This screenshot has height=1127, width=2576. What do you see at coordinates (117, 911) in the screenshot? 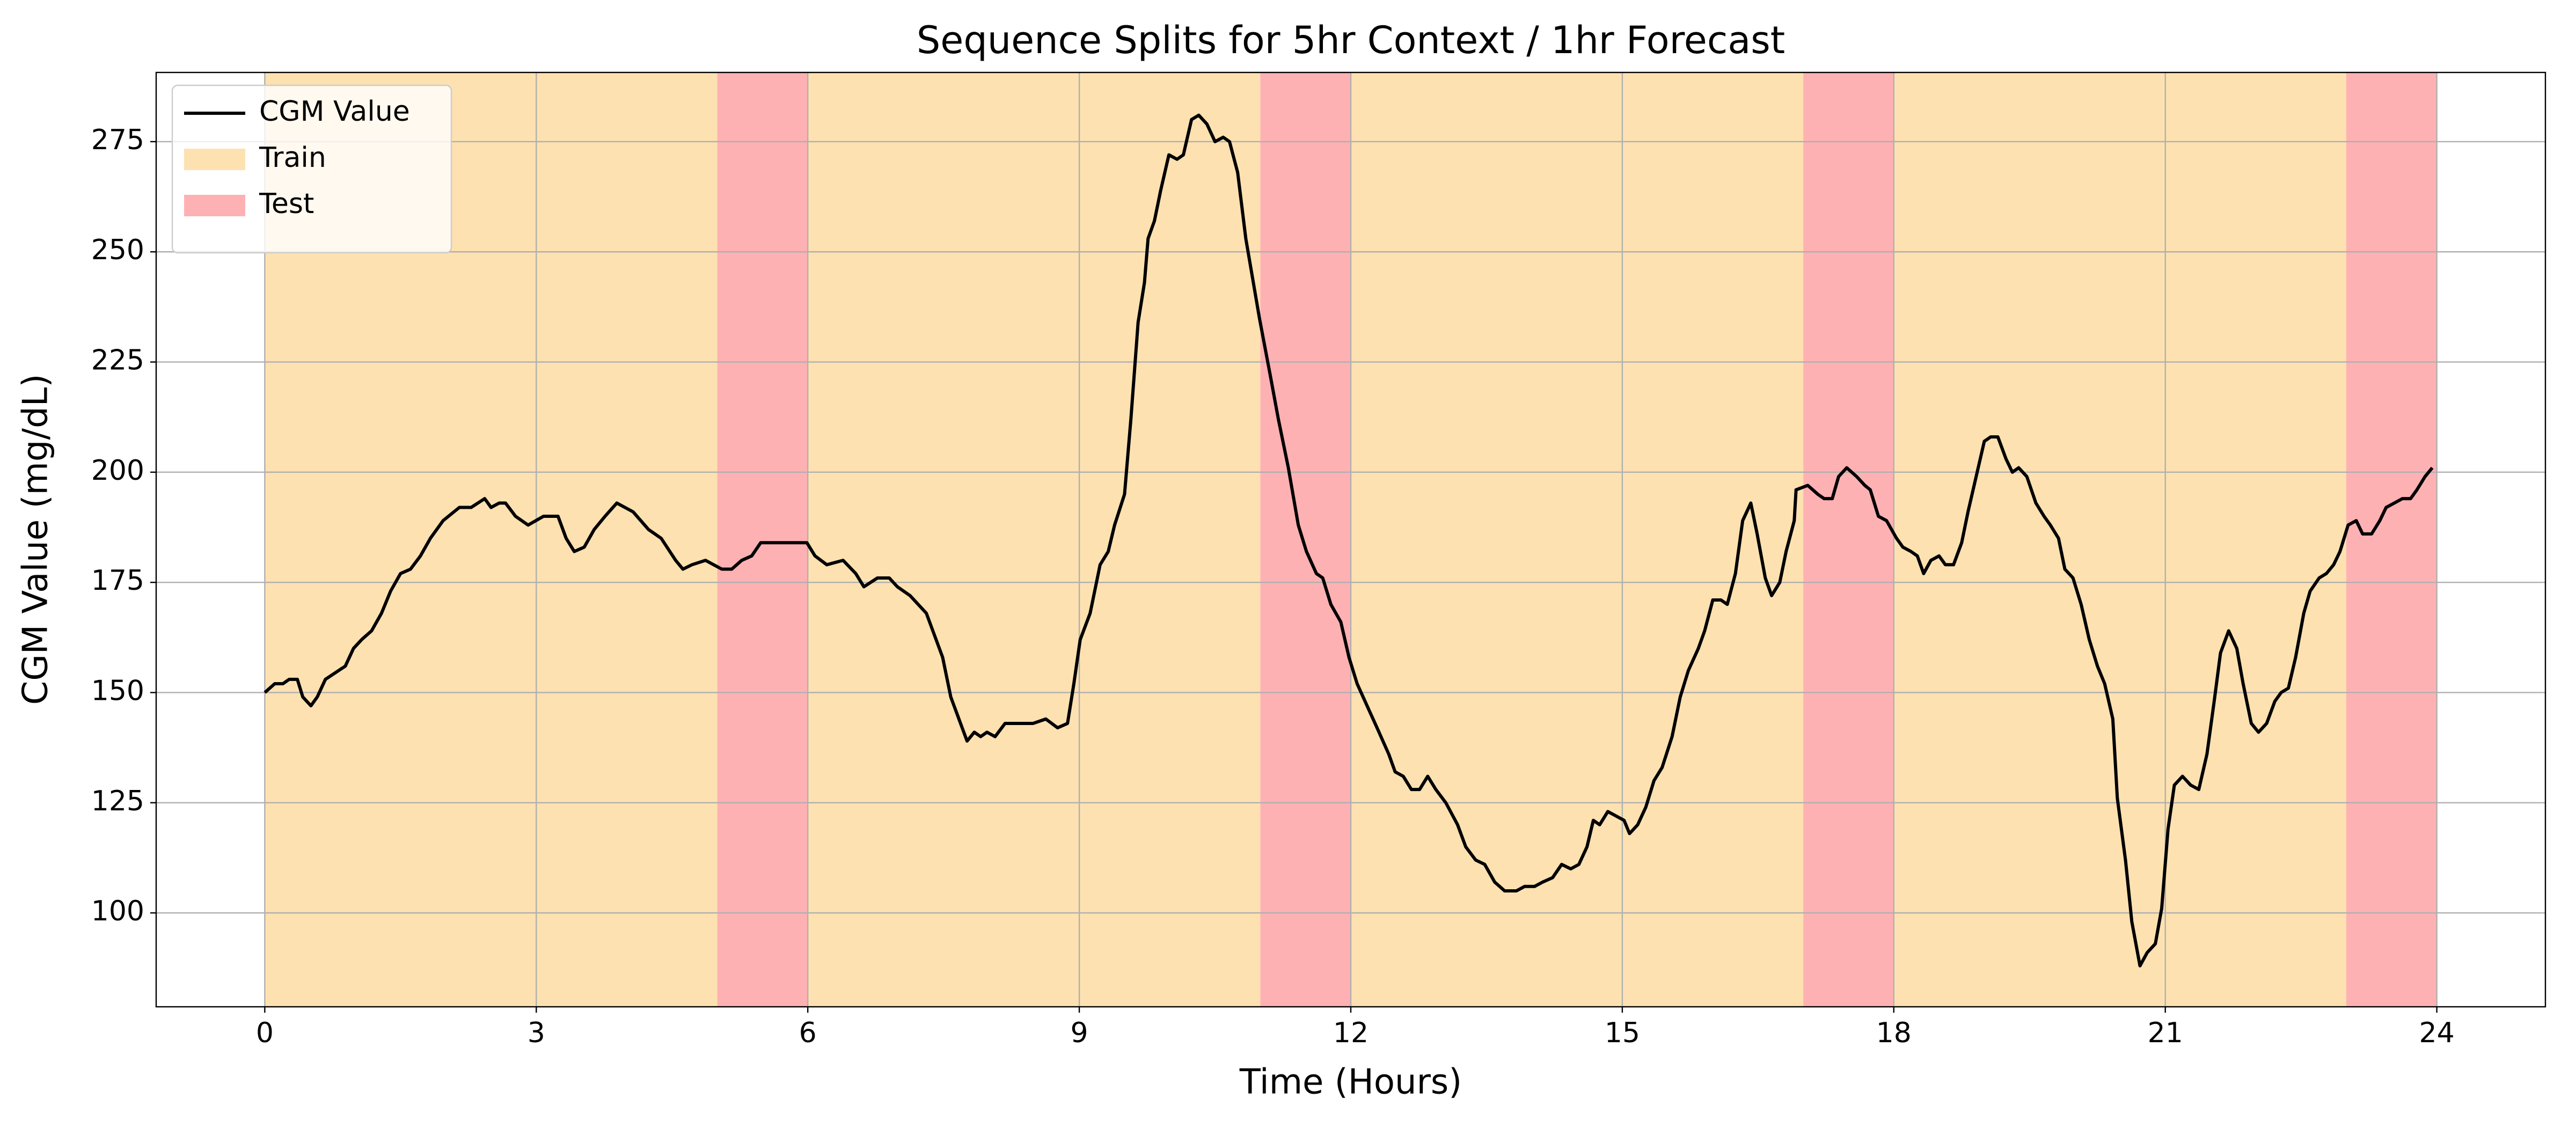
I see `y-tick-label: 100` at bounding box center [117, 911].